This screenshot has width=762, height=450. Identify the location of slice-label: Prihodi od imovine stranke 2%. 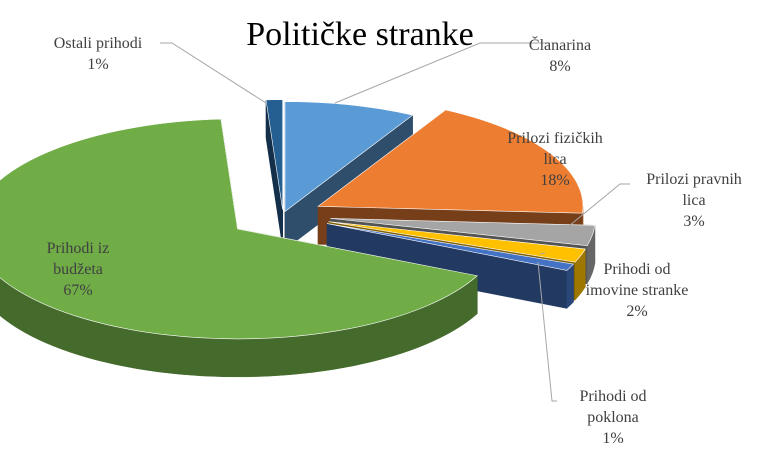
(637, 290).